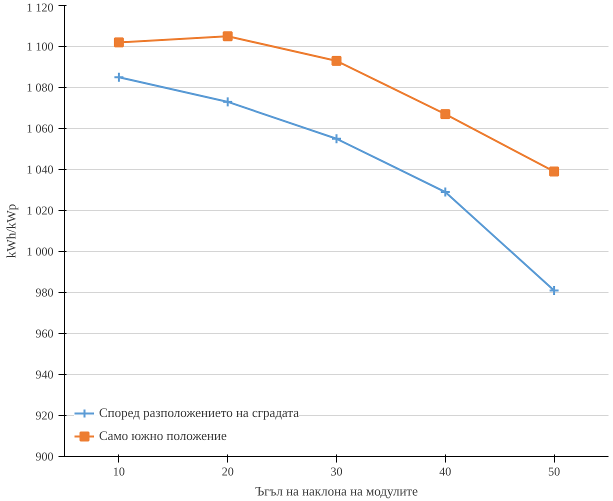 The height and width of the screenshot is (501, 613). Describe the element at coordinates (40, 169) in the screenshot. I see `y-tick-label: 1 040` at that location.